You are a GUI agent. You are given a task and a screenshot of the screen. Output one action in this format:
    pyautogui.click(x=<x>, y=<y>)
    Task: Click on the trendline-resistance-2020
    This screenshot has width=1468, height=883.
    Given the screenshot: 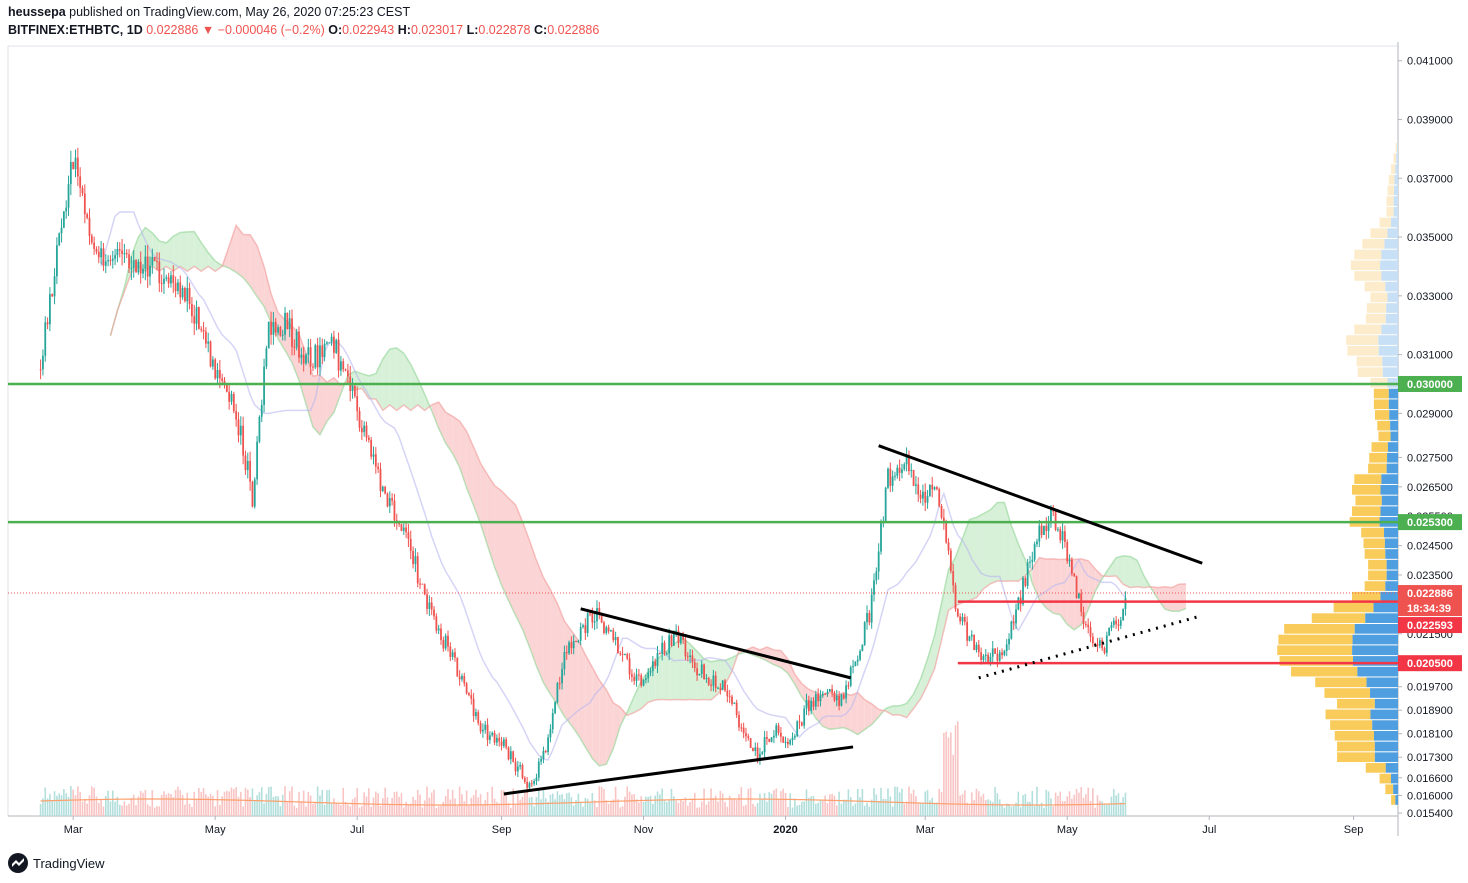 What is the action you would take?
    pyautogui.click(x=1040, y=504)
    